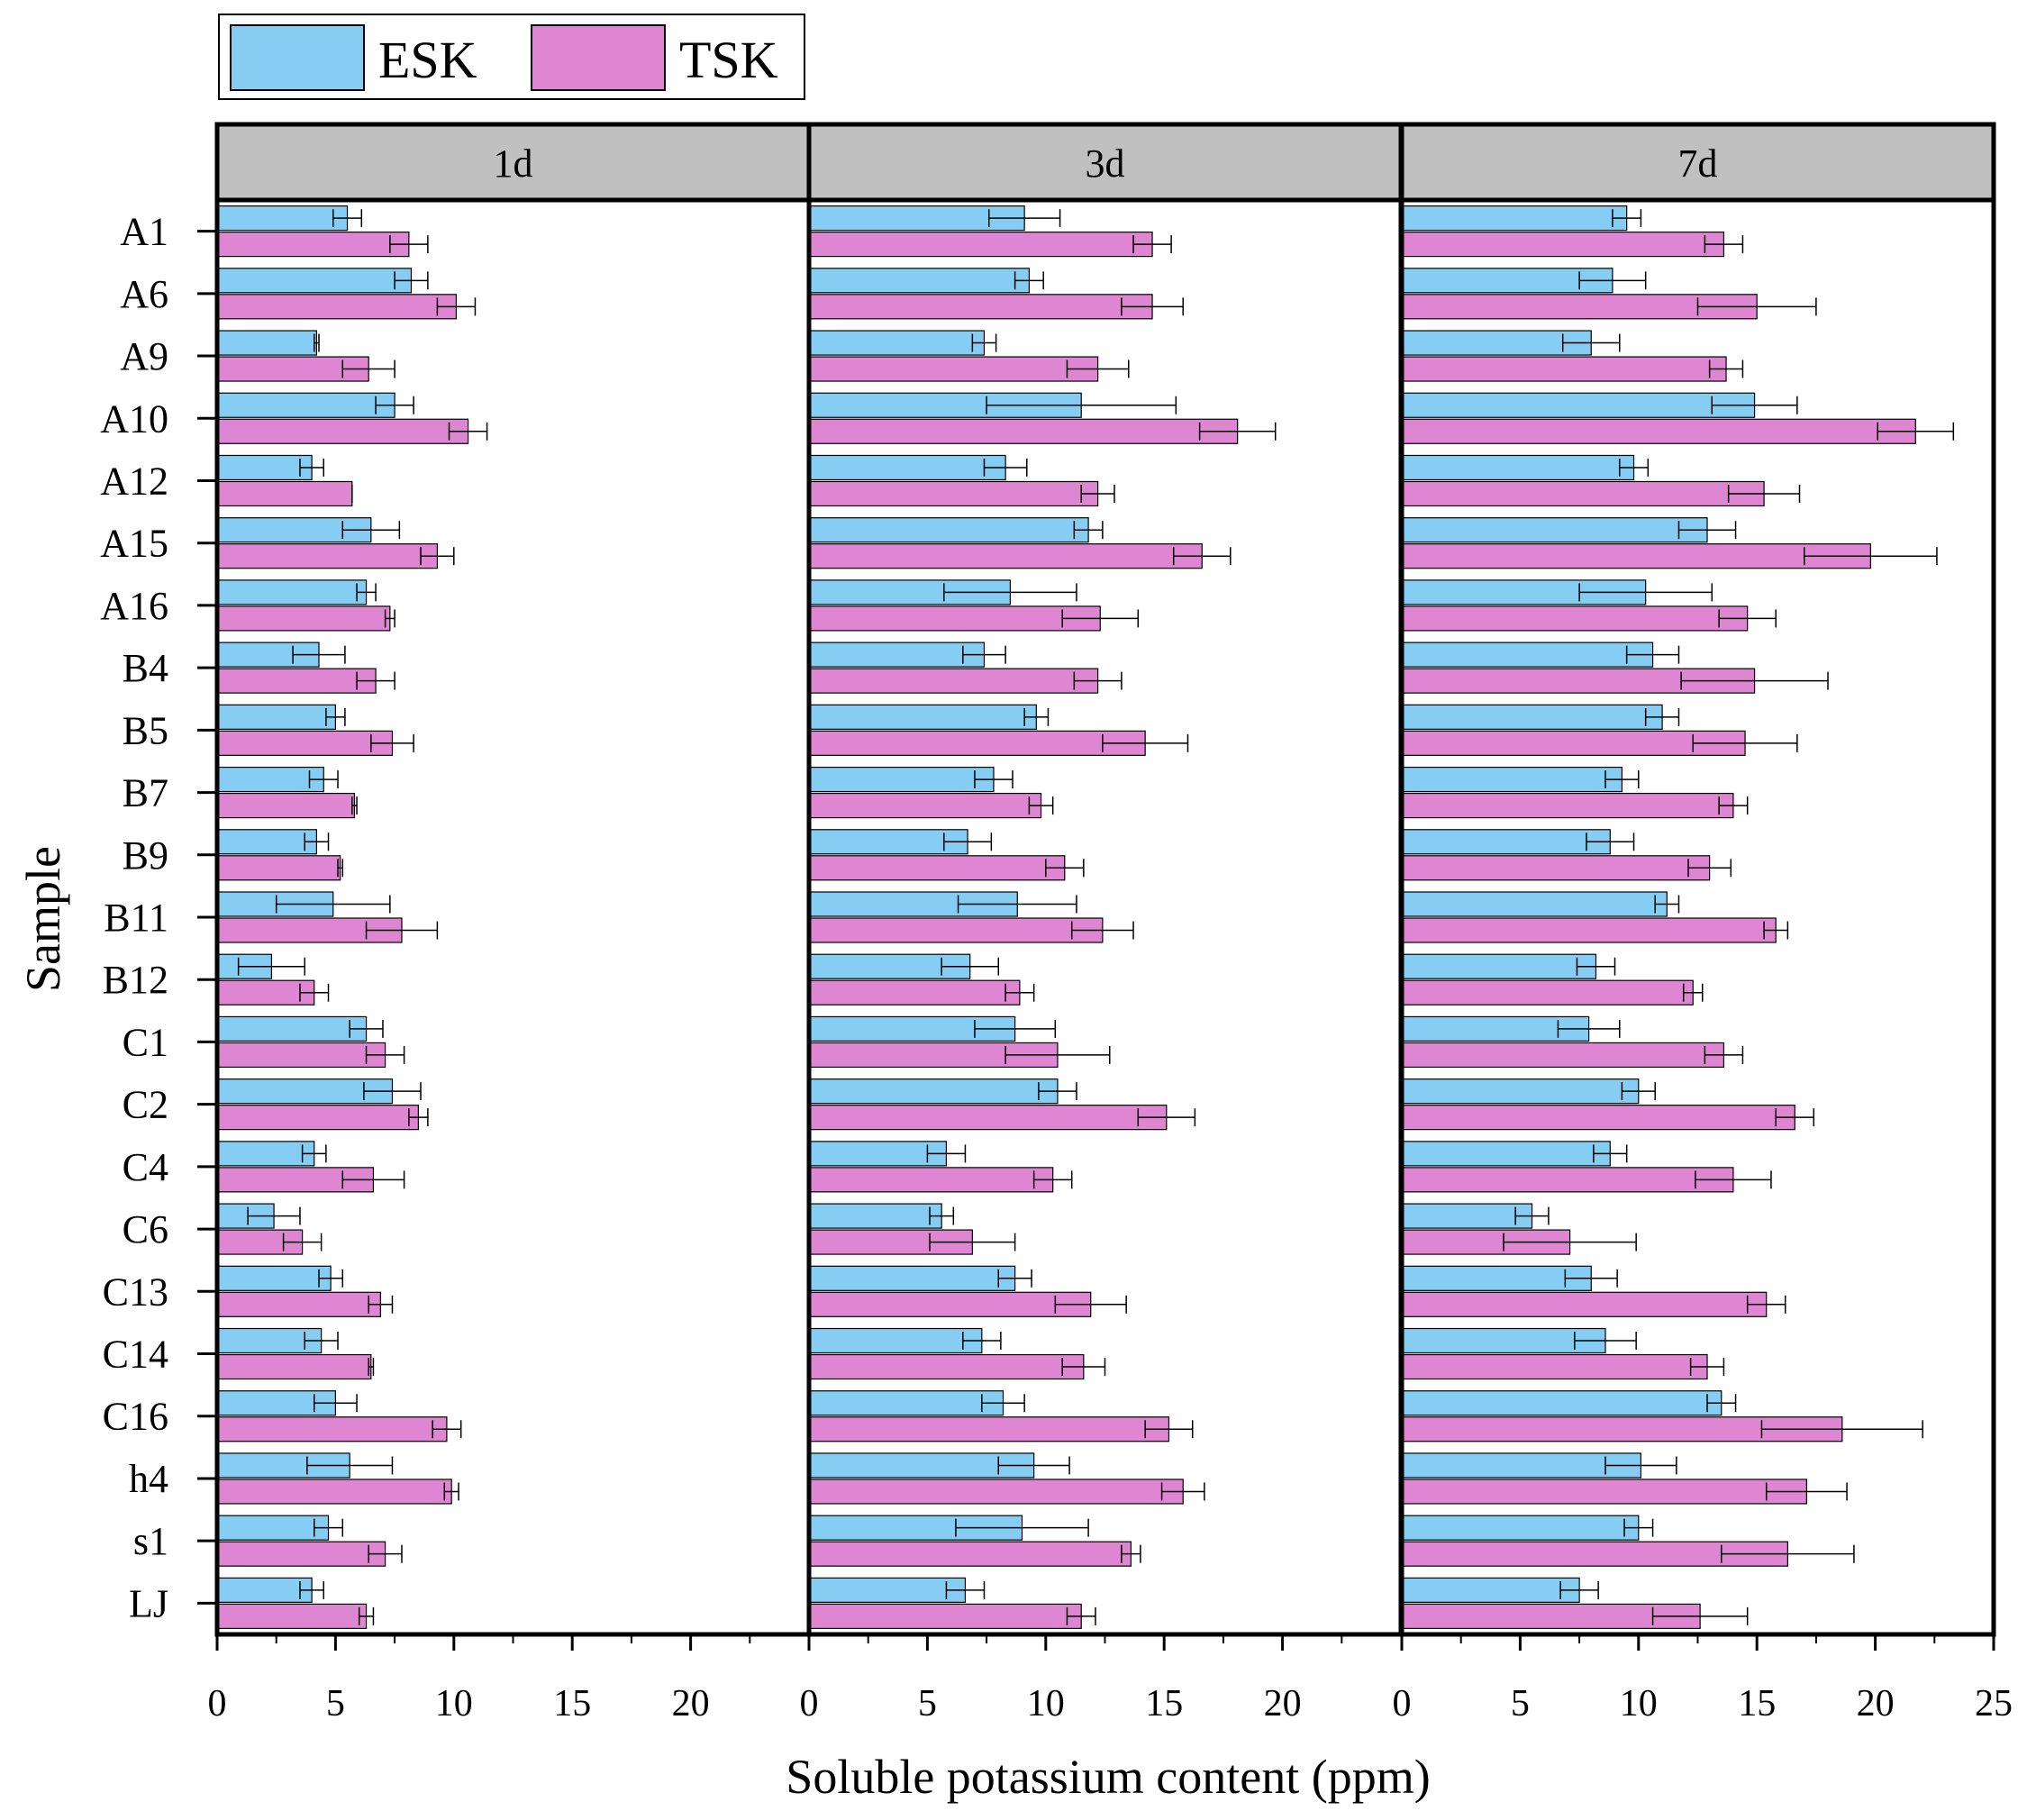  Describe the element at coordinates (953, 681) in the screenshot. I see `bar-3d-b4-tsk` at that location.